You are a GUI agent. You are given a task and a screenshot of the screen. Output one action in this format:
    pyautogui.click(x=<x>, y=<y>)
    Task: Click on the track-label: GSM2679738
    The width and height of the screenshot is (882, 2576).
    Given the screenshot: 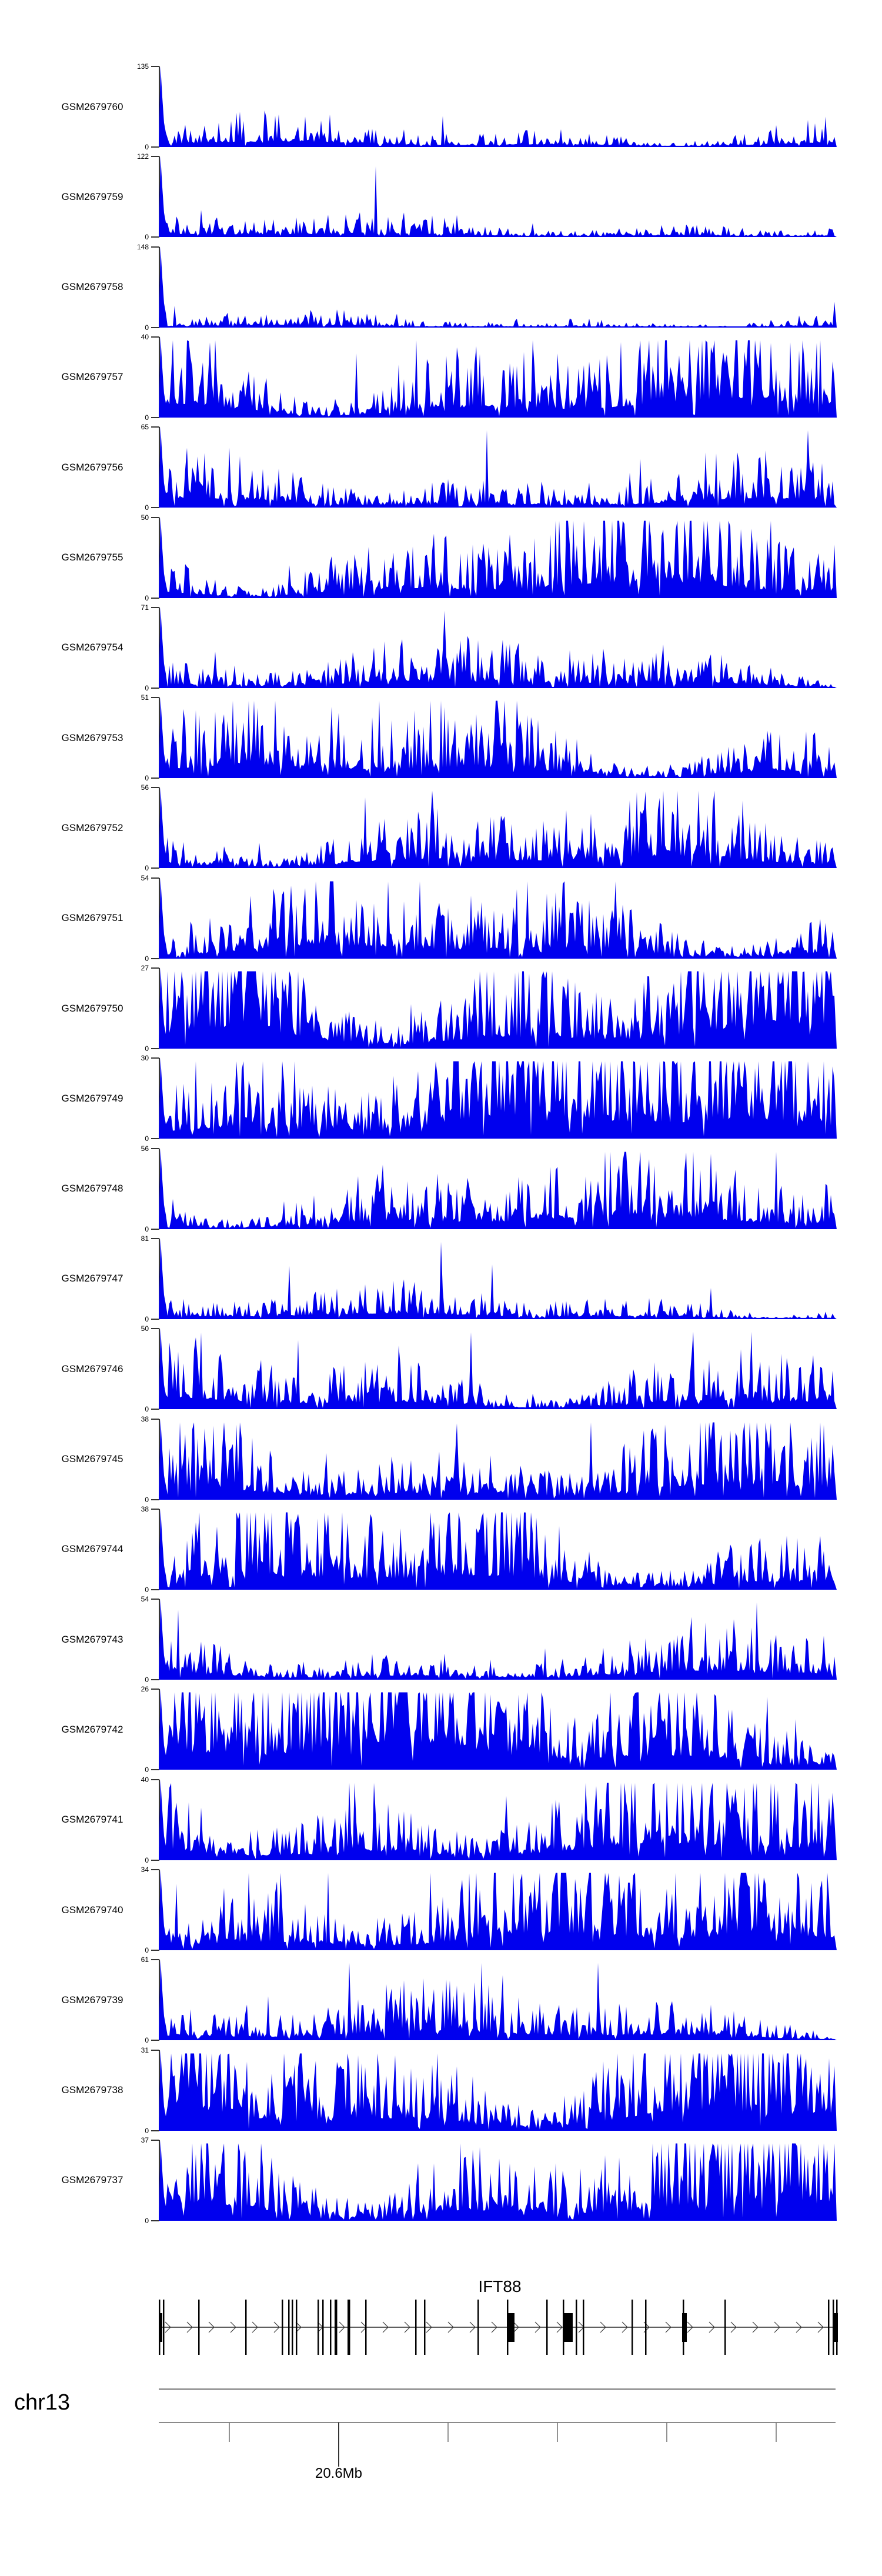 What is the action you would take?
    pyautogui.click(x=92, y=2090)
    